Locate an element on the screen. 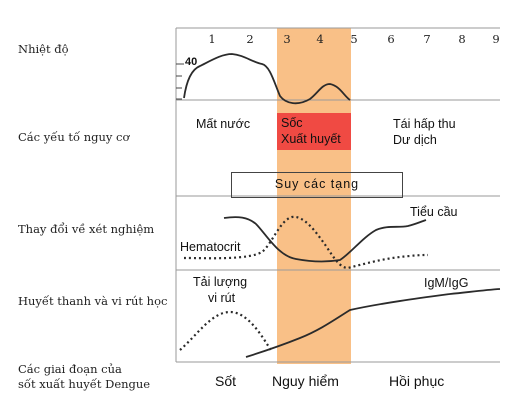 This screenshot has width=520, height=406. day-label-4: 4 is located at coordinates (320, 39).